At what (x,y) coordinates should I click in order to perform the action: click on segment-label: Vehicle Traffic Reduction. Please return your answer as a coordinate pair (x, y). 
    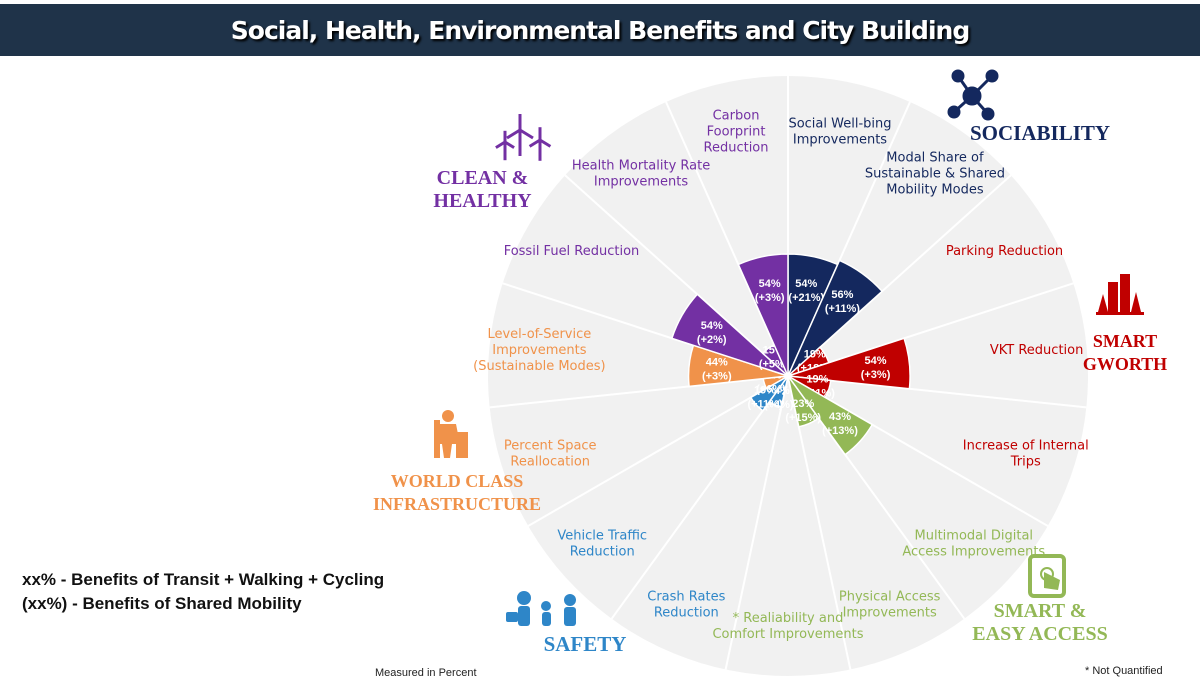
    Looking at the image, I should click on (602, 543).